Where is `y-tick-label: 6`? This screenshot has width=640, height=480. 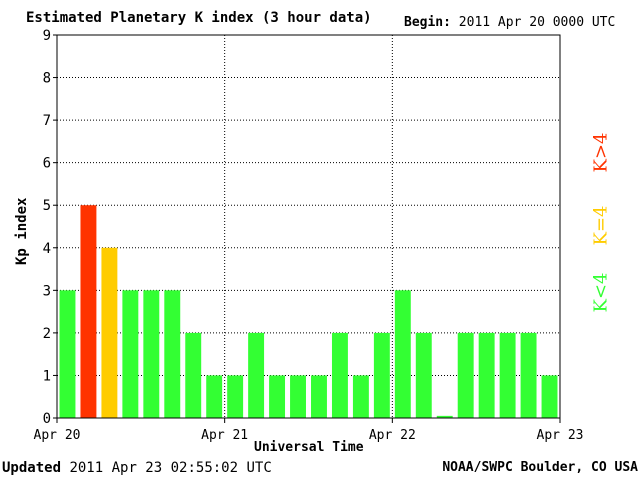 y-tick-label: 6 is located at coordinates (47, 164).